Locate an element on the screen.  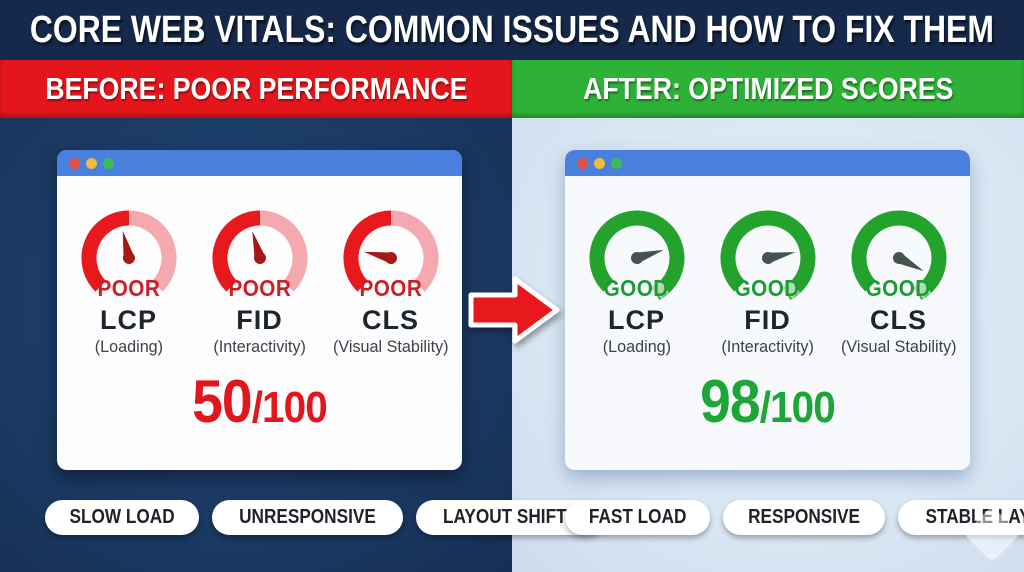
tag-row-after: FAST LOAD RESPONSIVE STABLE LAYOUT is located at coordinates (794, 517).